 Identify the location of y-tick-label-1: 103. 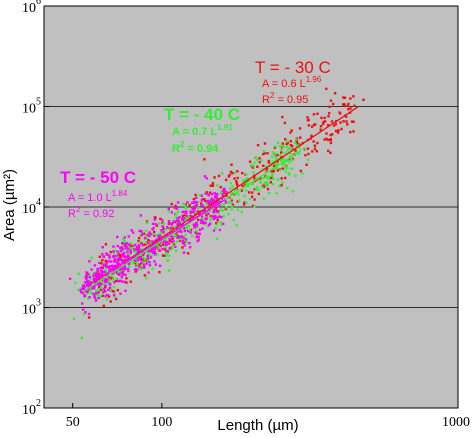
(31, 308).